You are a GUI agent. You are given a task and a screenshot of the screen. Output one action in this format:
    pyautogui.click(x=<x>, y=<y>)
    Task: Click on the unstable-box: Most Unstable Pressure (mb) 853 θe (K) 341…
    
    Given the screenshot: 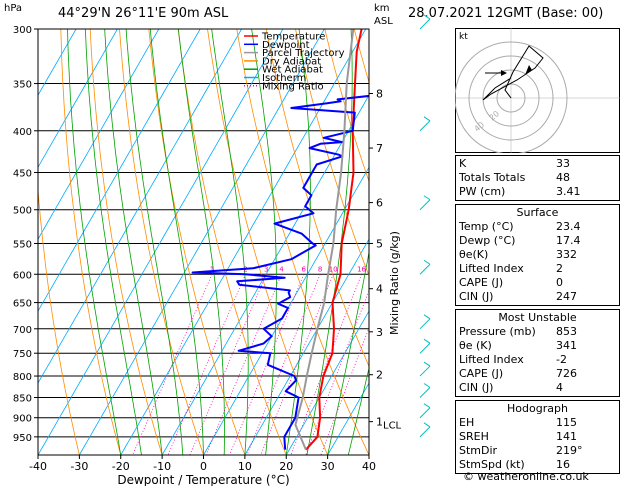 What is the action you would take?
    pyautogui.click(x=537, y=353)
    